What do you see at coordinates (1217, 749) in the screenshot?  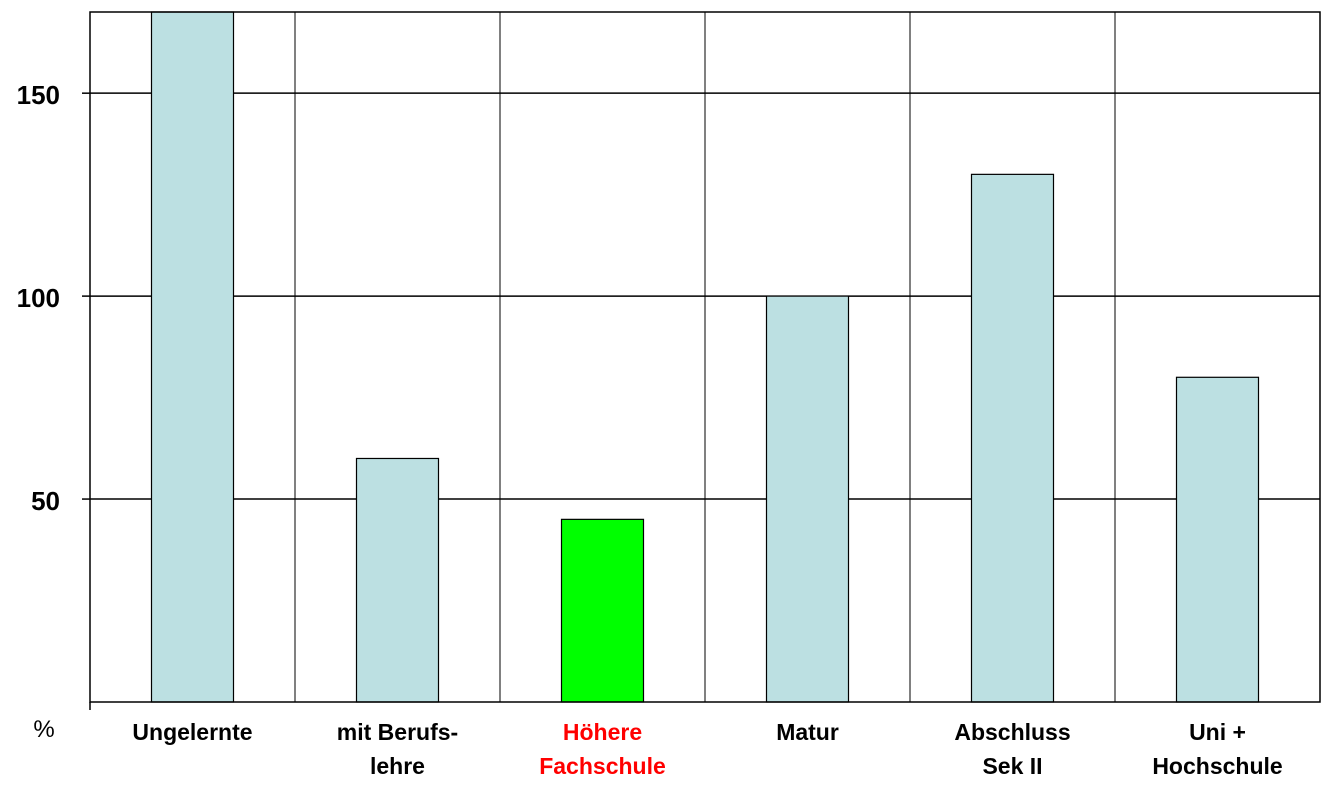 I see `category-label: Uni + Hochschule` at bounding box center [1217, 749].